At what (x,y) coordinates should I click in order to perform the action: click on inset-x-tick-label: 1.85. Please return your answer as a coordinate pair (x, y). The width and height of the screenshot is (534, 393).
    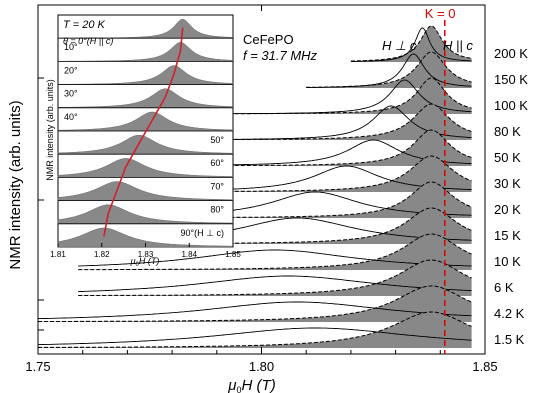
    Looking at the image, I should click on (233, 254).